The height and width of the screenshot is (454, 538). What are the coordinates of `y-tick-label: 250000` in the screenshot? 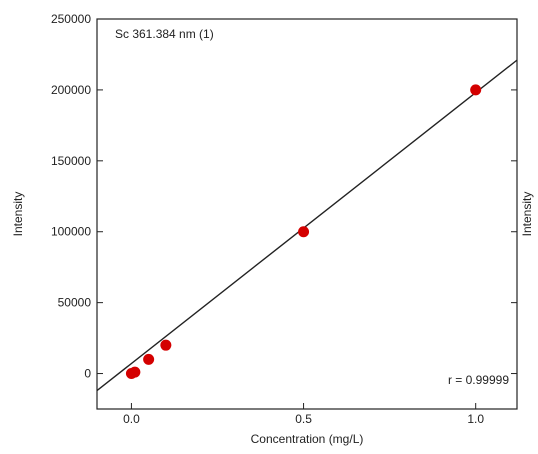 It's located at (71, 19).